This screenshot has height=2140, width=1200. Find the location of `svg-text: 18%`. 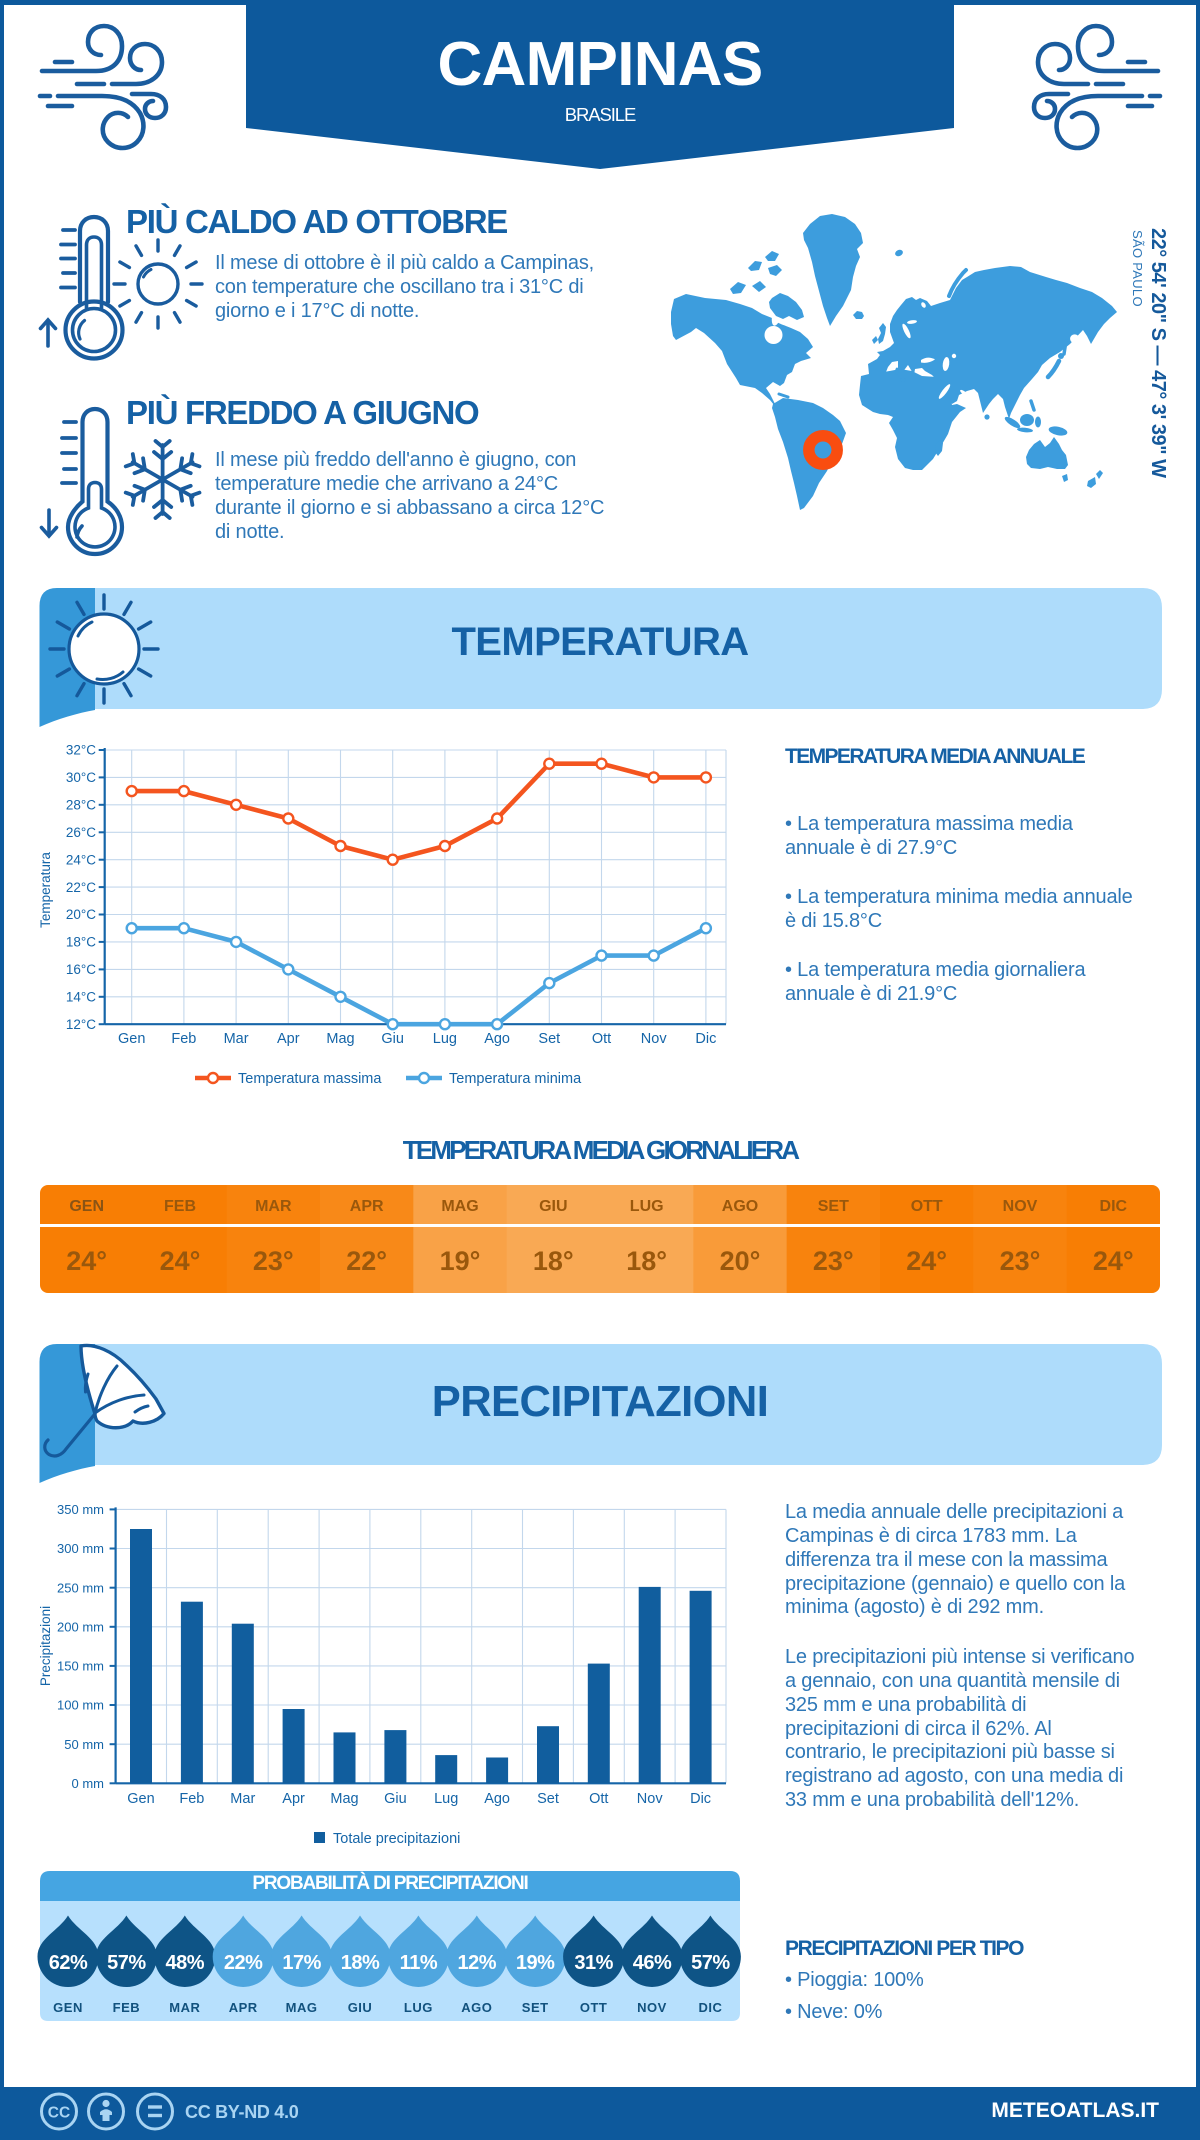

svg-text: 18% is located at coordinates (360, 1963).